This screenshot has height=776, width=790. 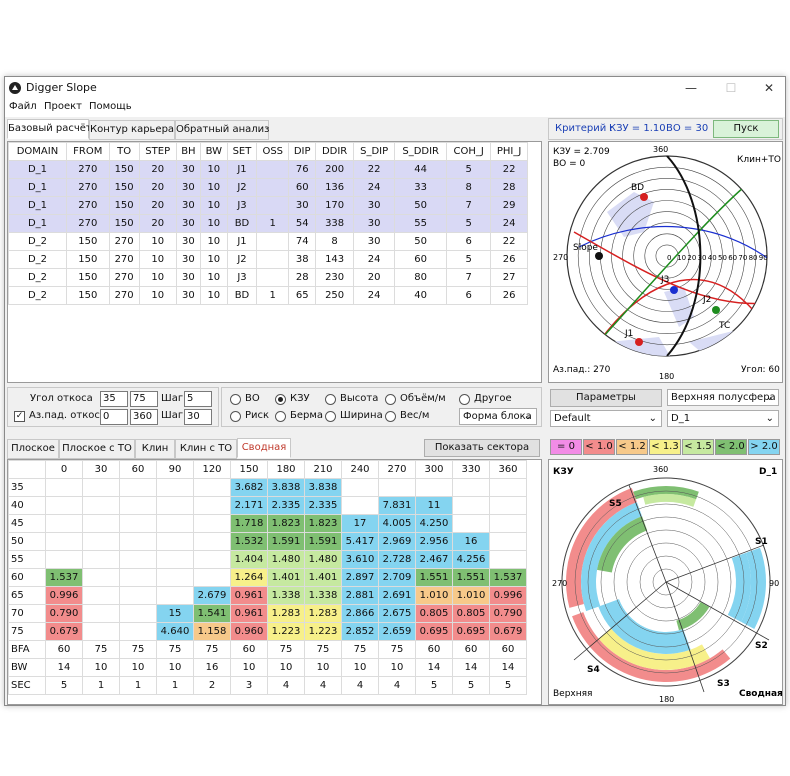 What do you see at coordinates (508, 631) in the screenshot?
I see `heatmap-cell: 0.679` at bounding box center [508, 631].